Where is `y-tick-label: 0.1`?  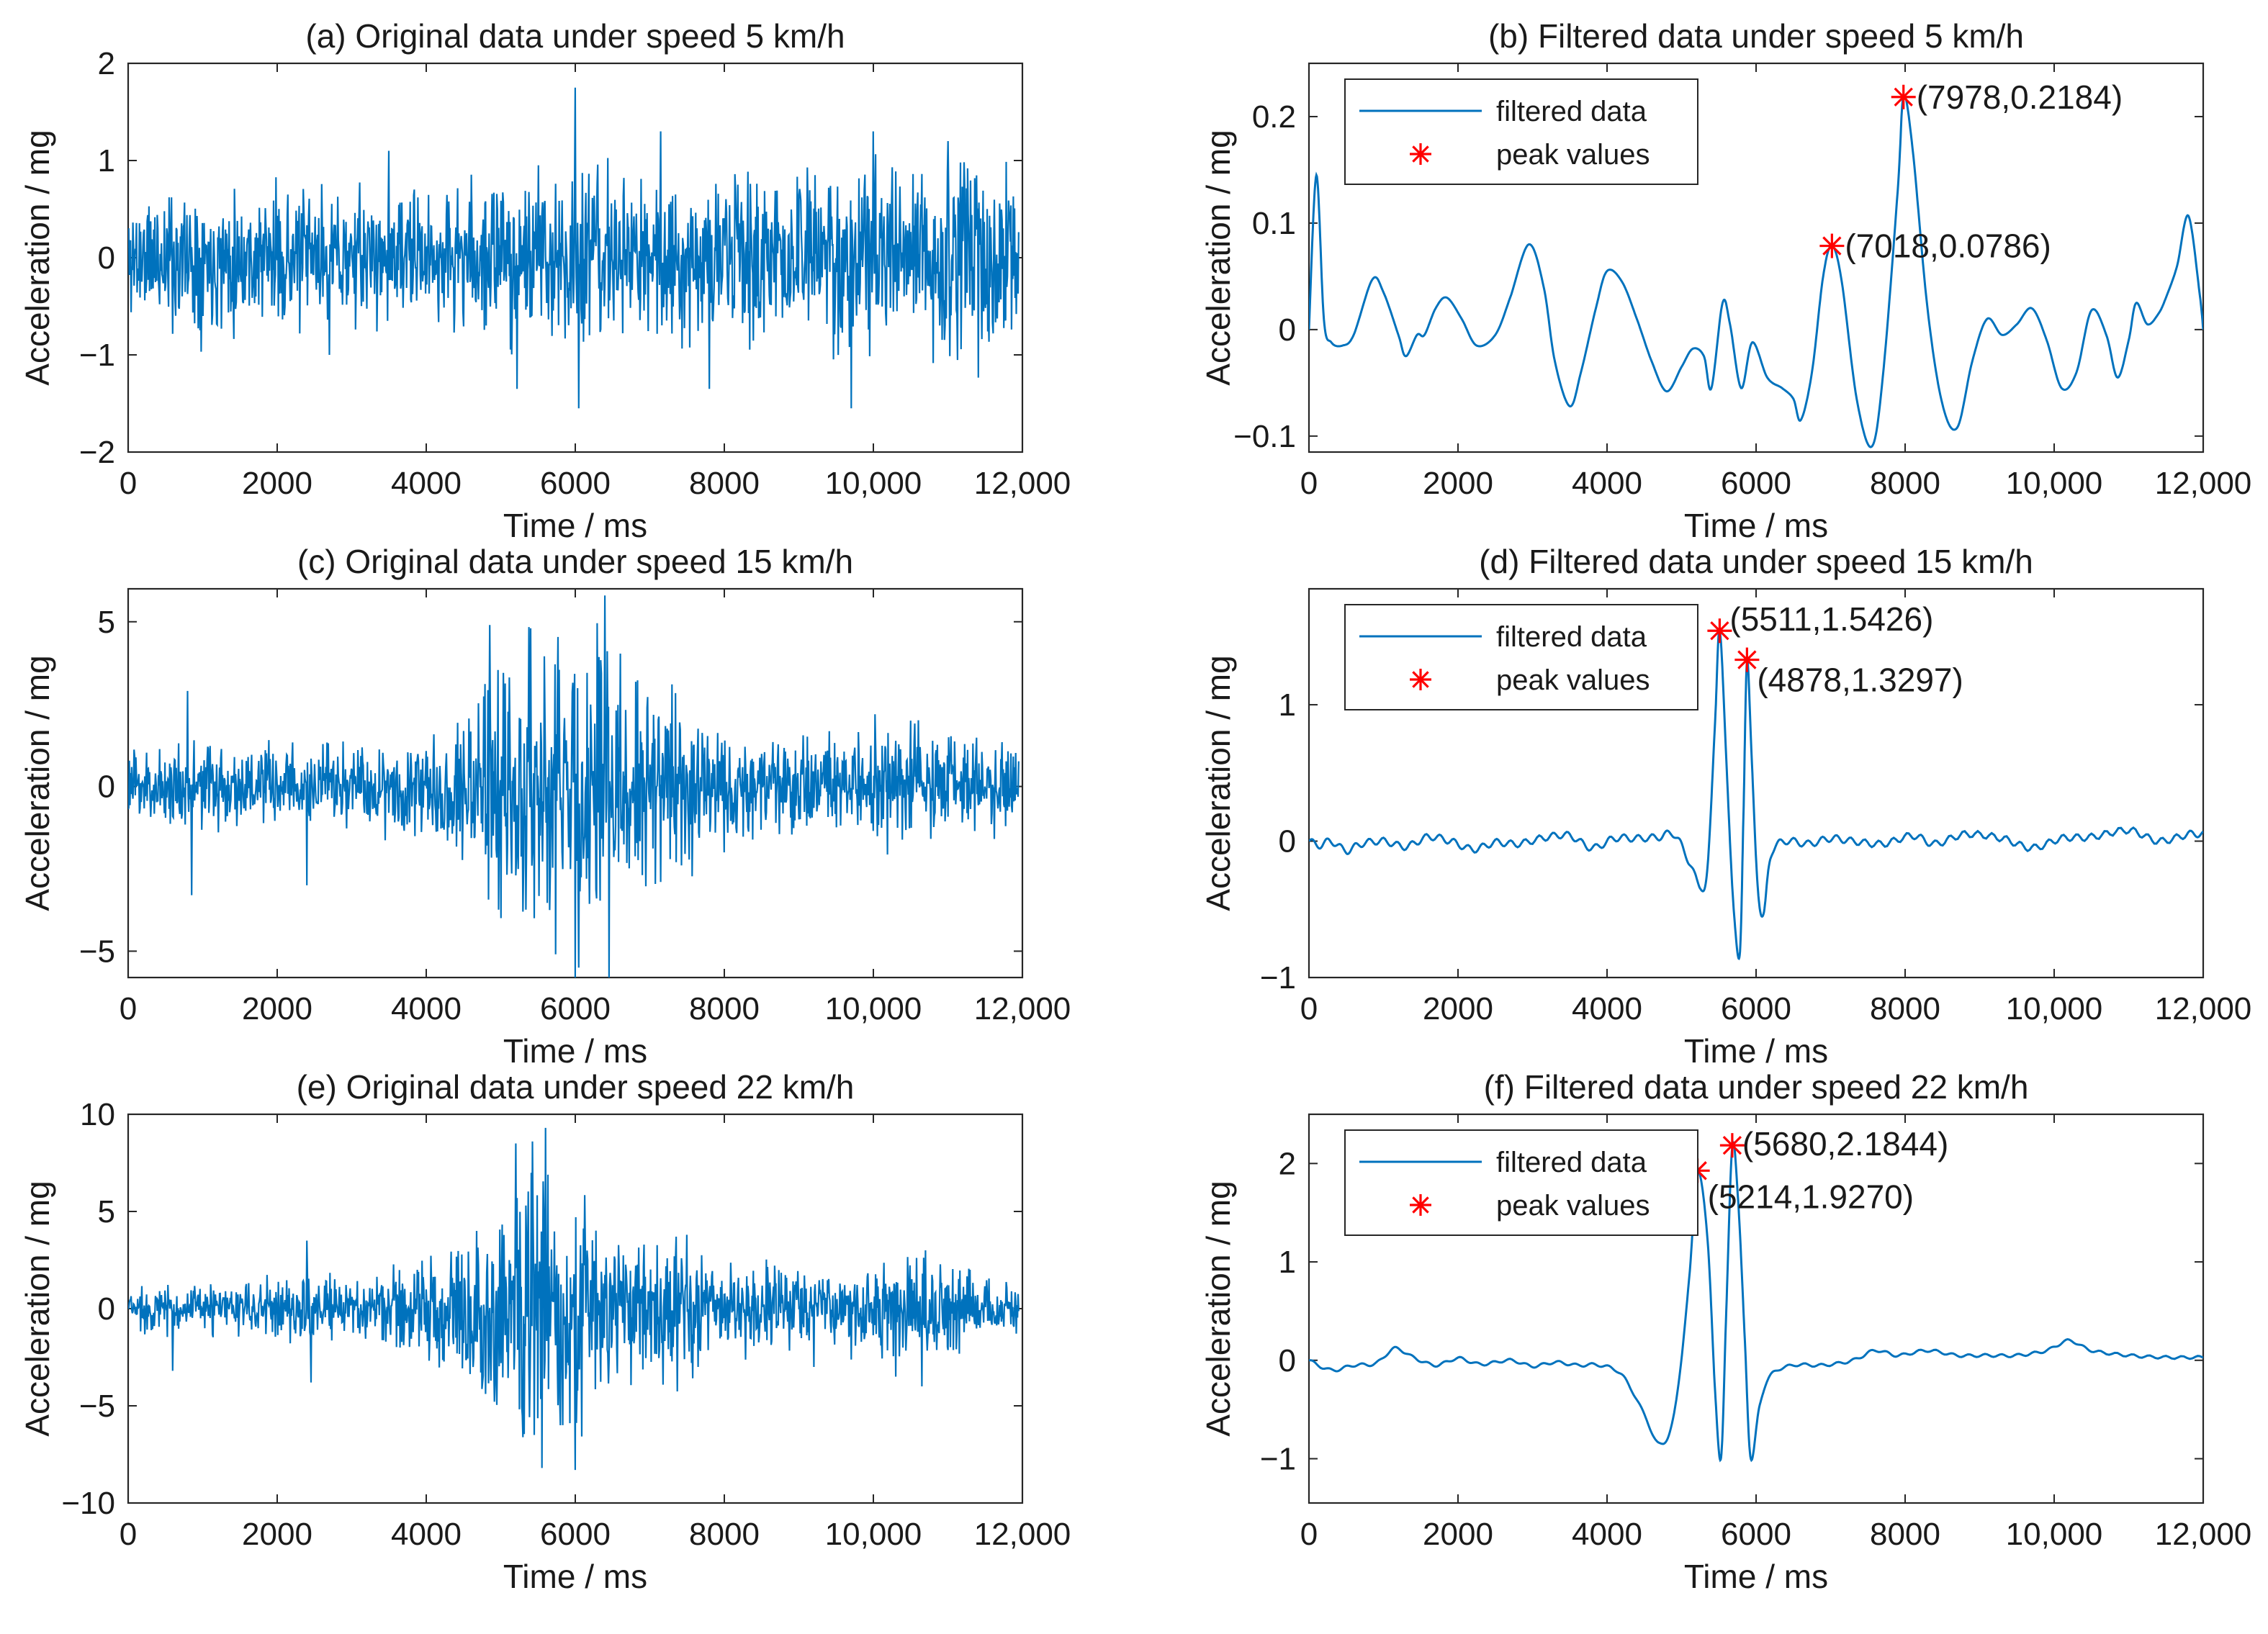 y-tick-label: 0.1 is located at coordinates (1274, 223).